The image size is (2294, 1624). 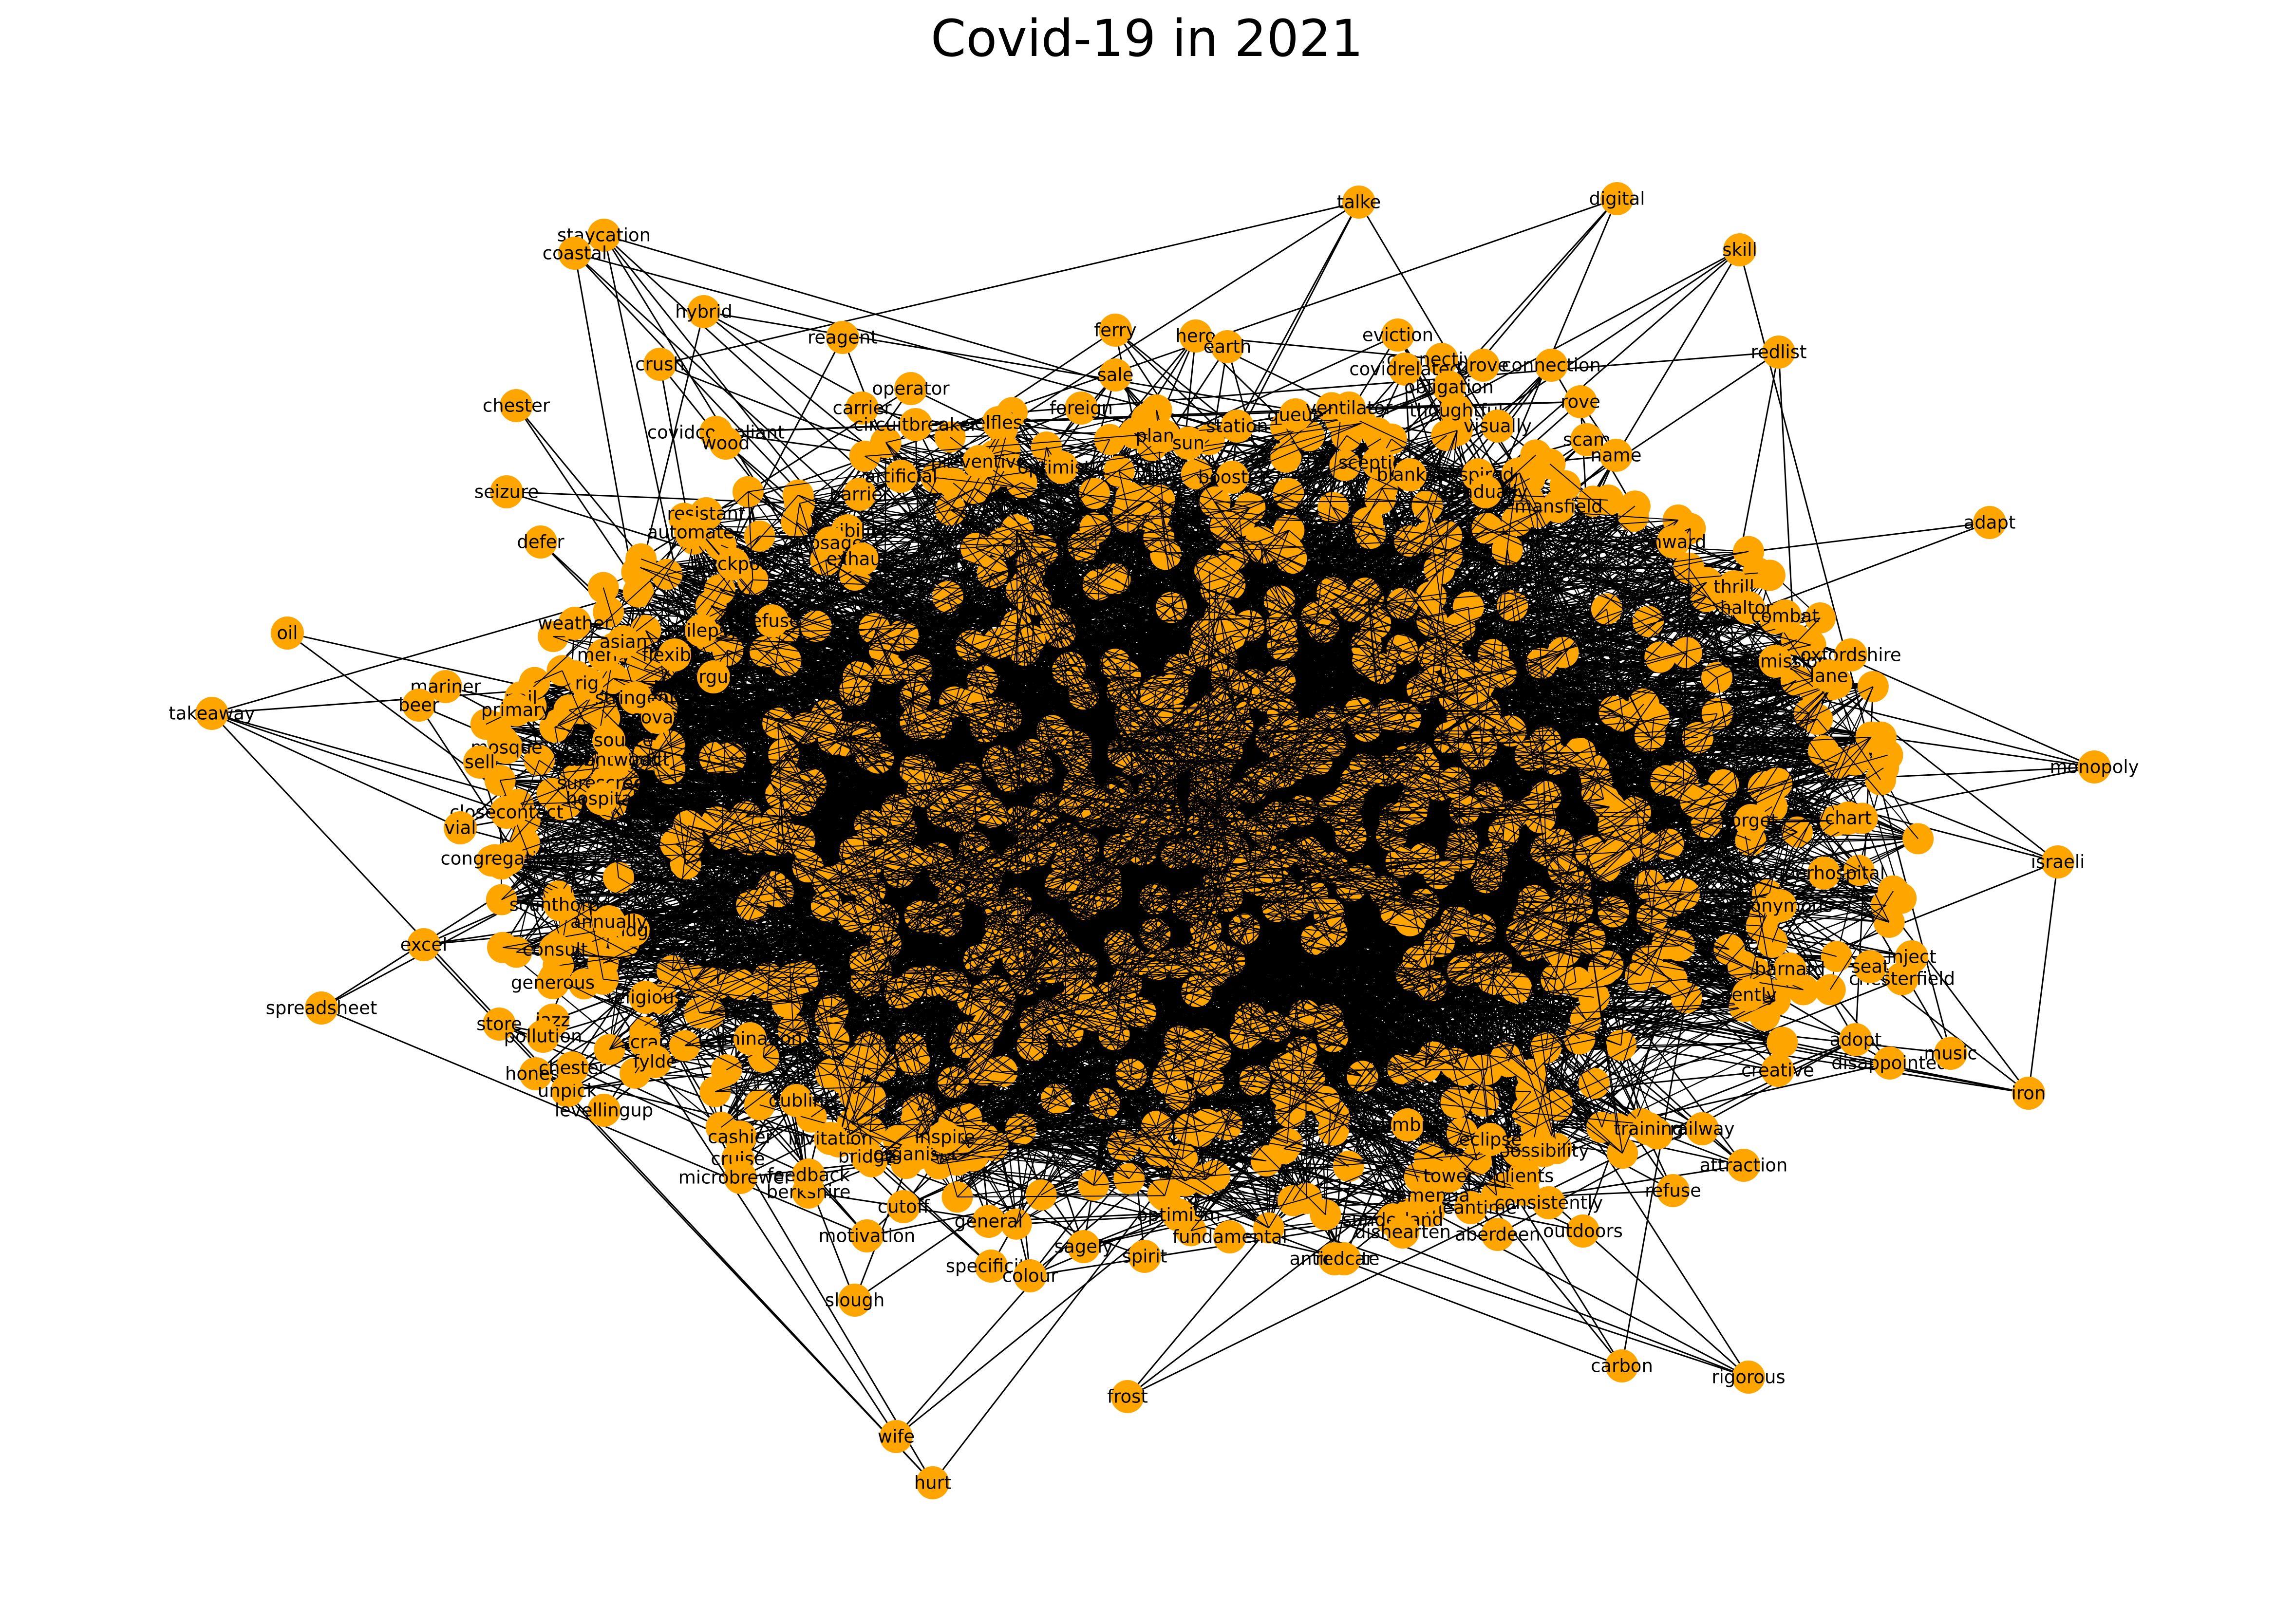 I want to click on diagram-title: Covid-19 in 2021, so click(x=1147, y=38).